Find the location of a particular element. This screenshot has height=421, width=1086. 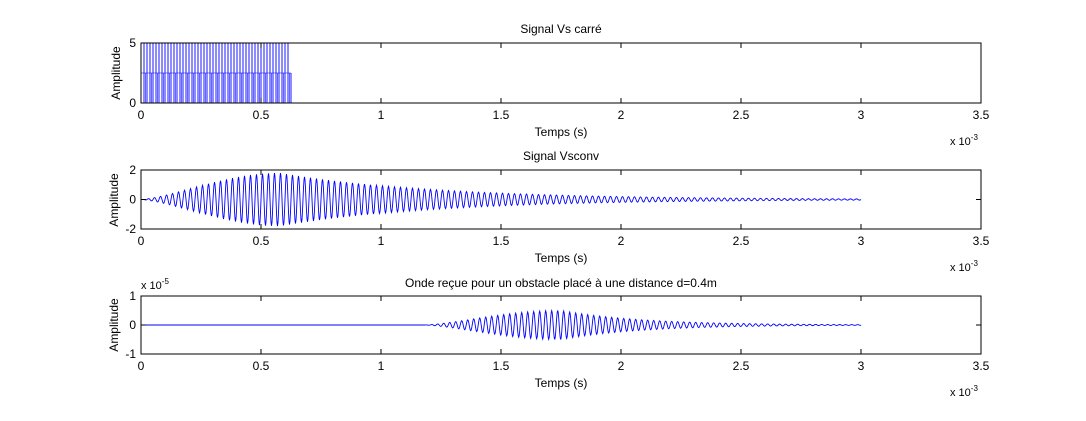

y-tick-label: 5 is located at coordinates (132, 43).